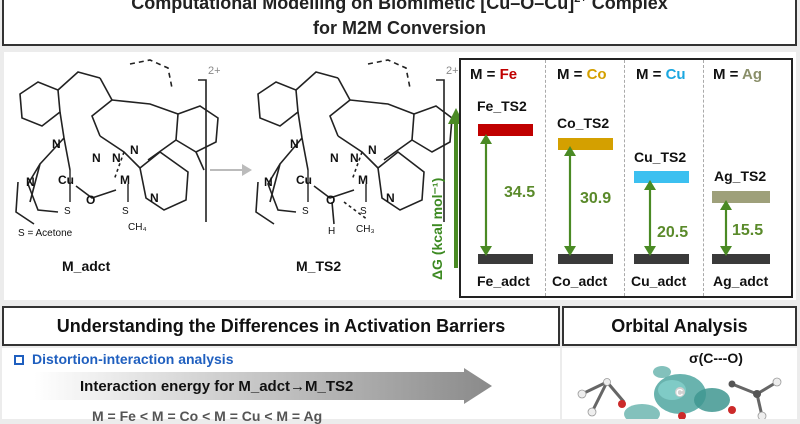 The width and height of the screenshot is (800, 424). I want to click on ts-label-cu: Cu_TS2, so click(660, 157).